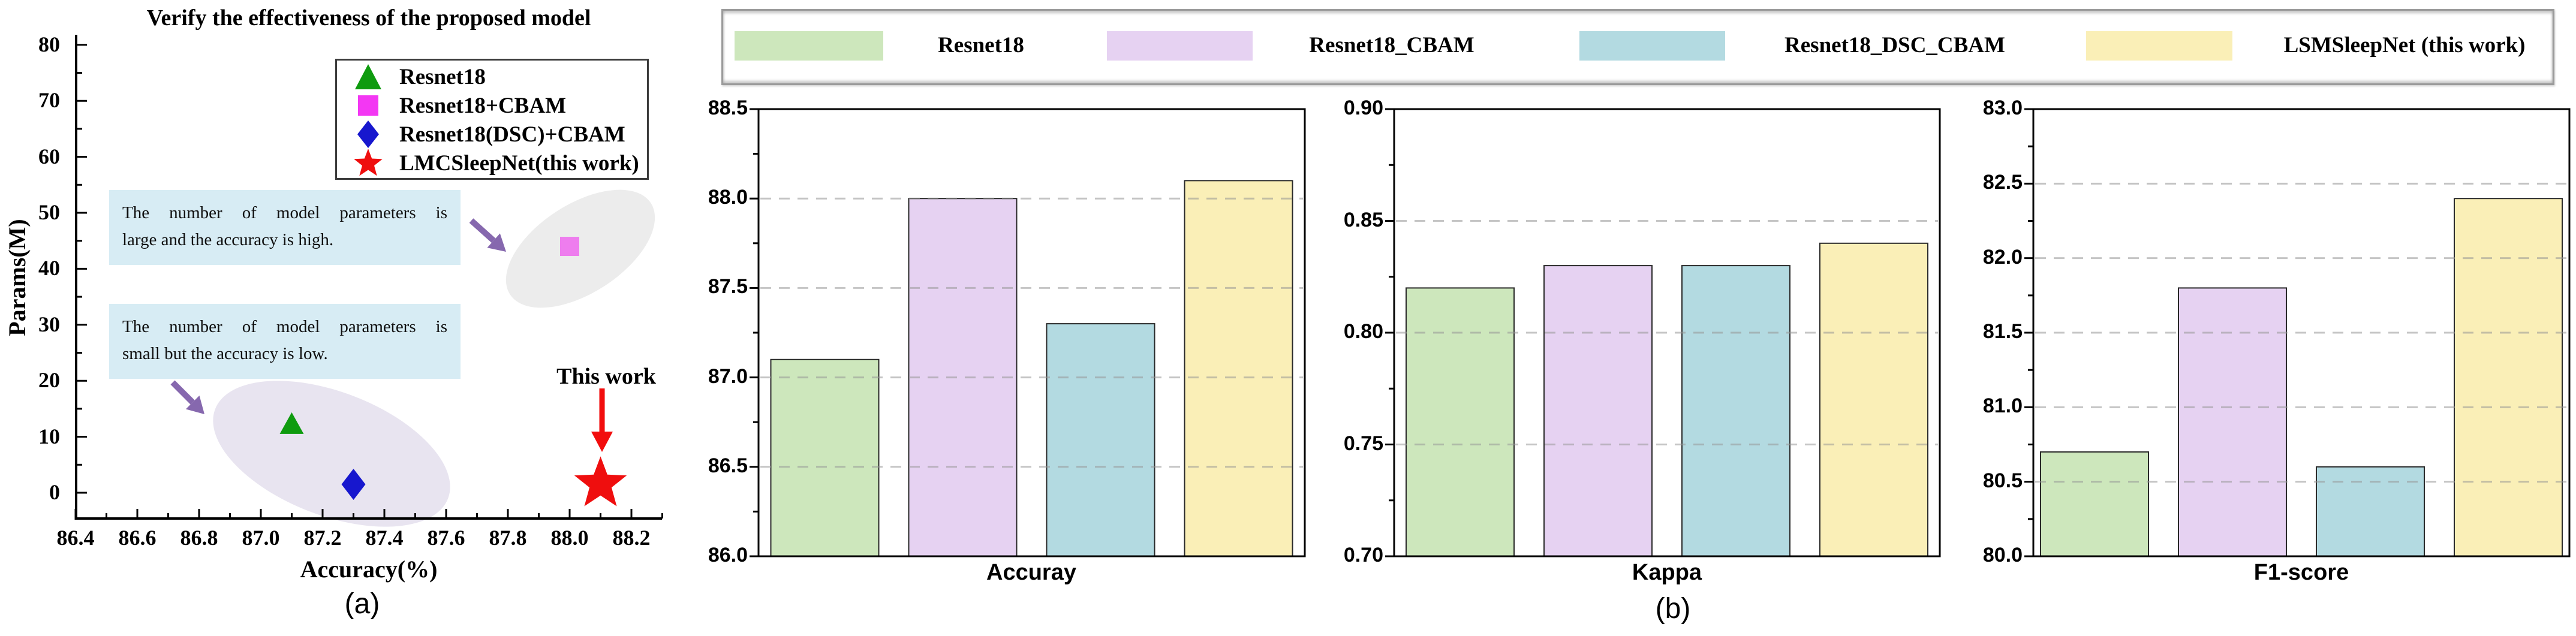  I want to click on y-tick-label: 0.85, so click(1363, 219).